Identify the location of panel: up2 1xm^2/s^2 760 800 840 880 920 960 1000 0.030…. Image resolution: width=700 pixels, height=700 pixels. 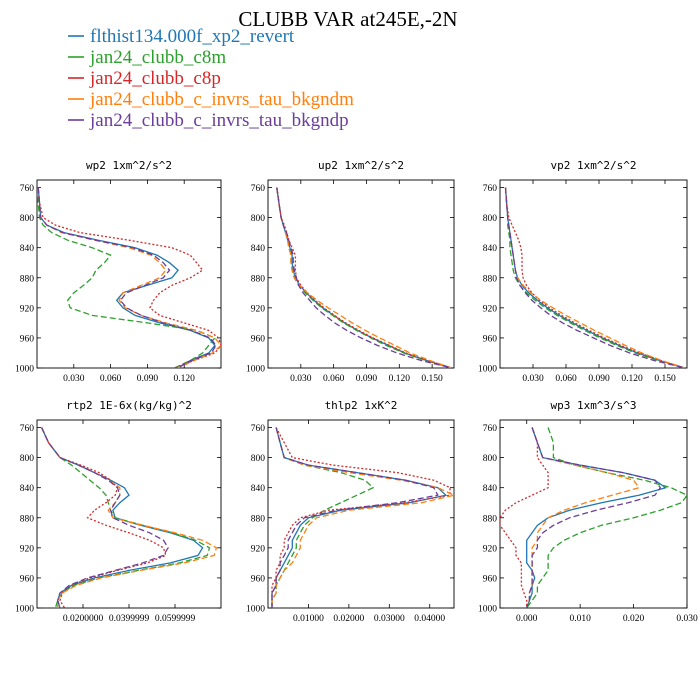
(350, 271).